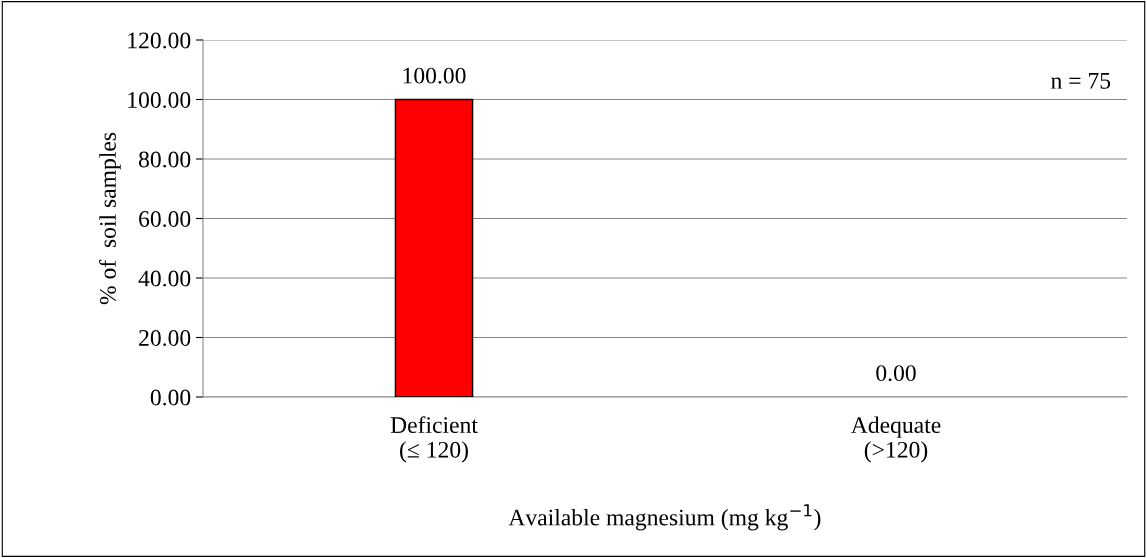 Image resolution: width=1147 pixels, height=558 pixels. Describe the element at coordinates (159, 100) in the screenshot. I see `y-tick-label: 100.00` at that location.